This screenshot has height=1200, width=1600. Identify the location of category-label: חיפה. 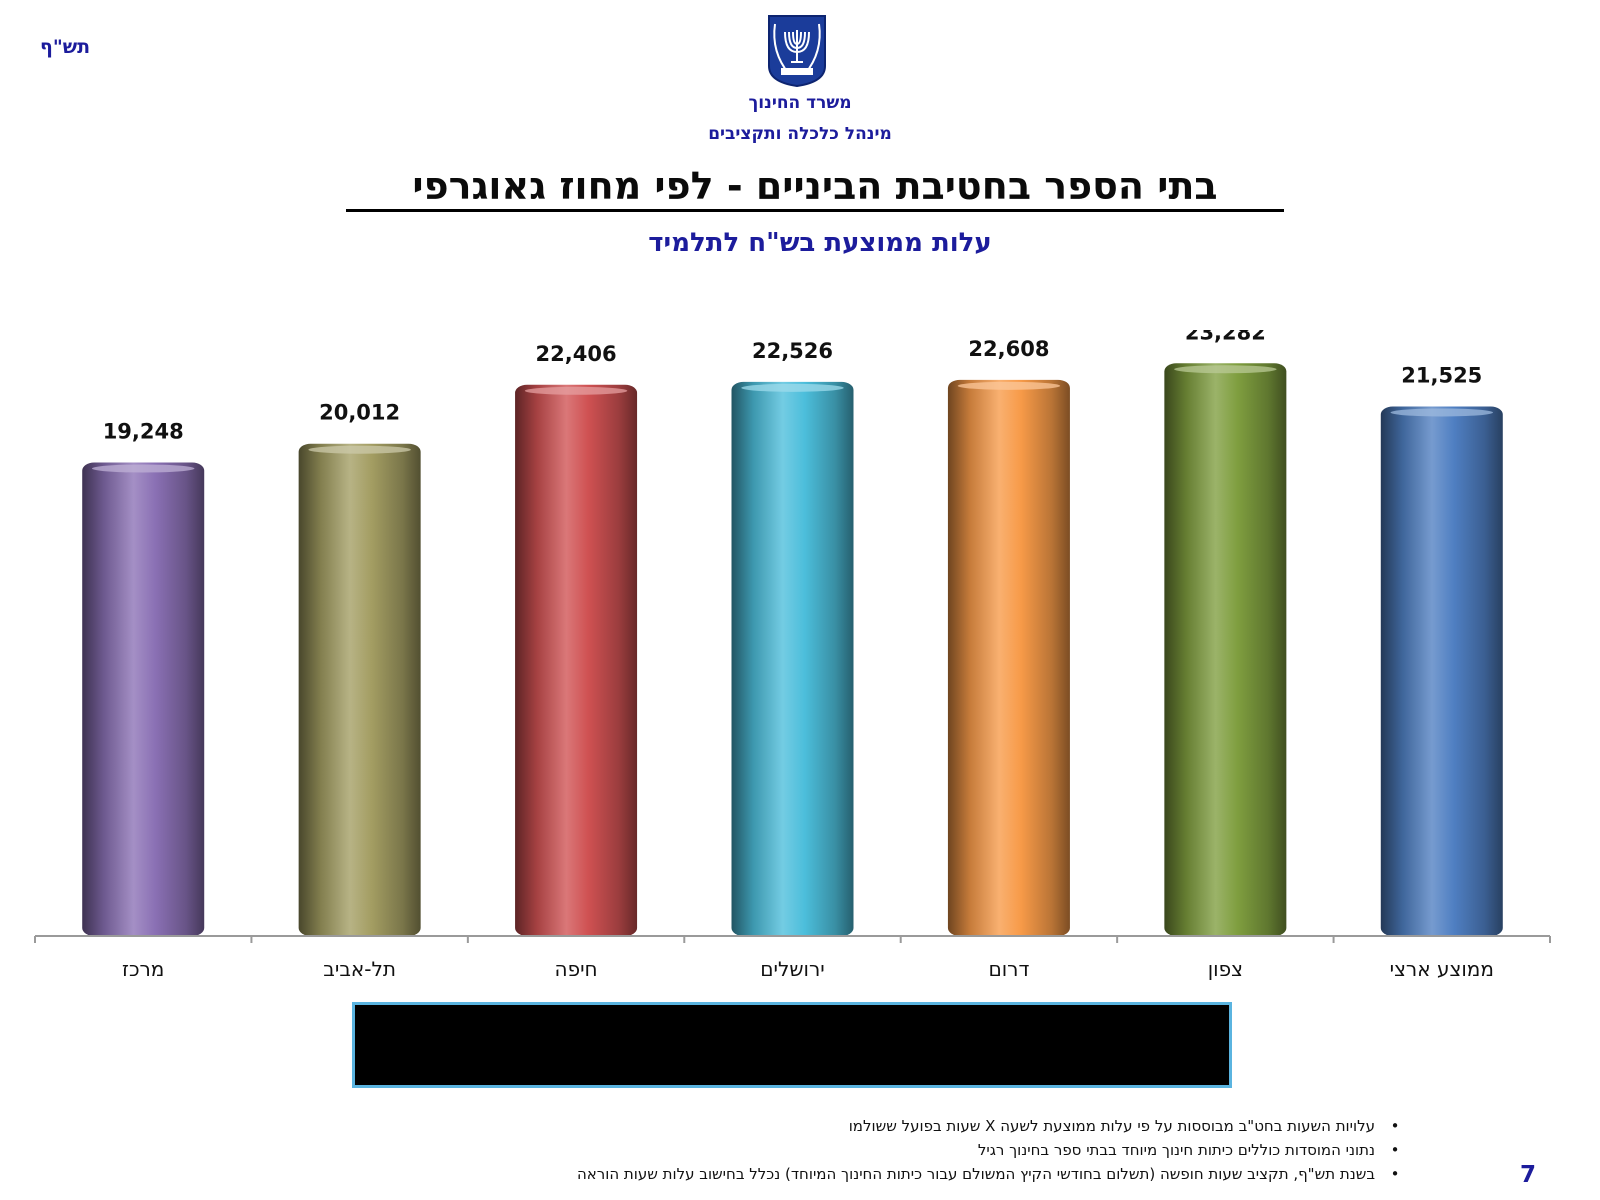
(576, 969).